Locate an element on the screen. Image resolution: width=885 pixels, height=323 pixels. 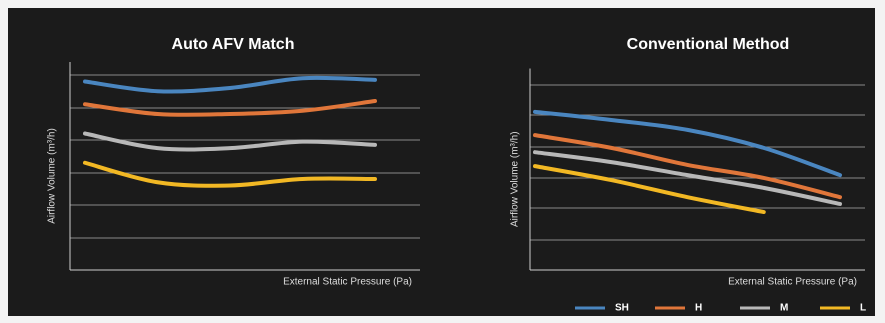
chart-title: Auto AFV Match is located at coordinates (233, 44).